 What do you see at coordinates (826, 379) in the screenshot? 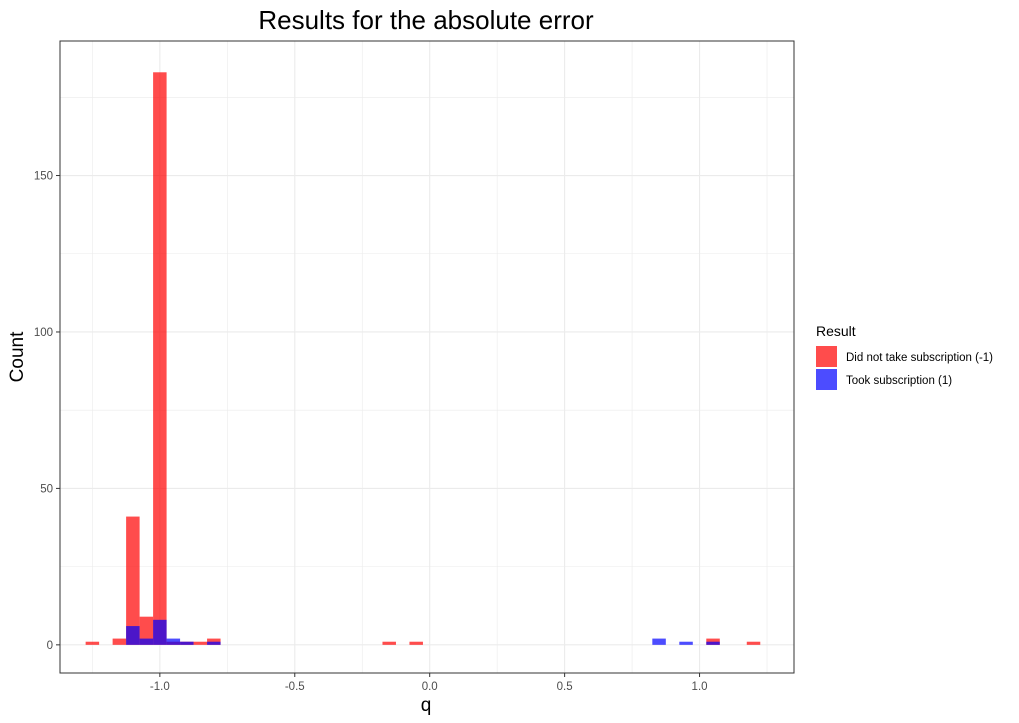
I see `legend-swatch-blue` at bounding box center [826, 379].